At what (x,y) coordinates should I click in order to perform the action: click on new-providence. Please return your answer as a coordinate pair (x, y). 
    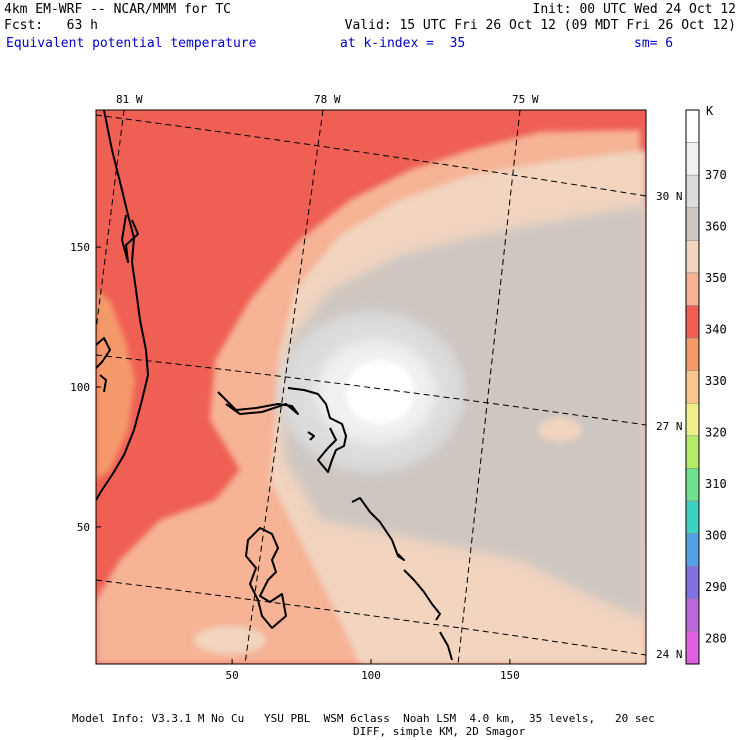
    Looking at the image, I should click on (311, 436).